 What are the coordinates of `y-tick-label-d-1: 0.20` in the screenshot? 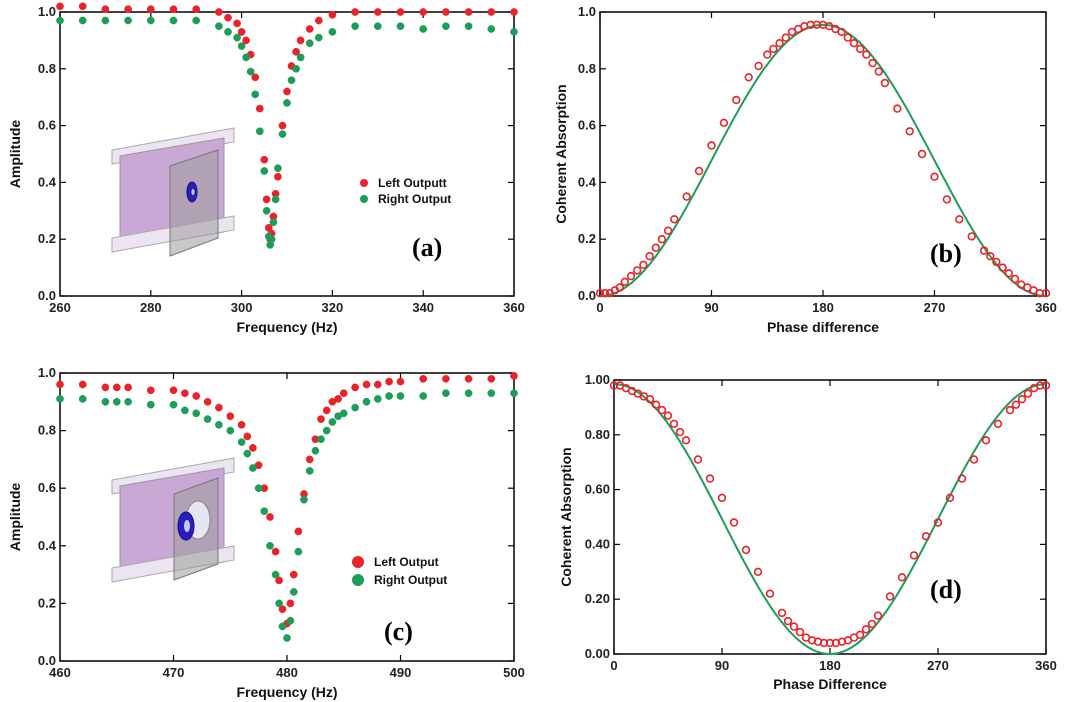 It's located at (597, 598).